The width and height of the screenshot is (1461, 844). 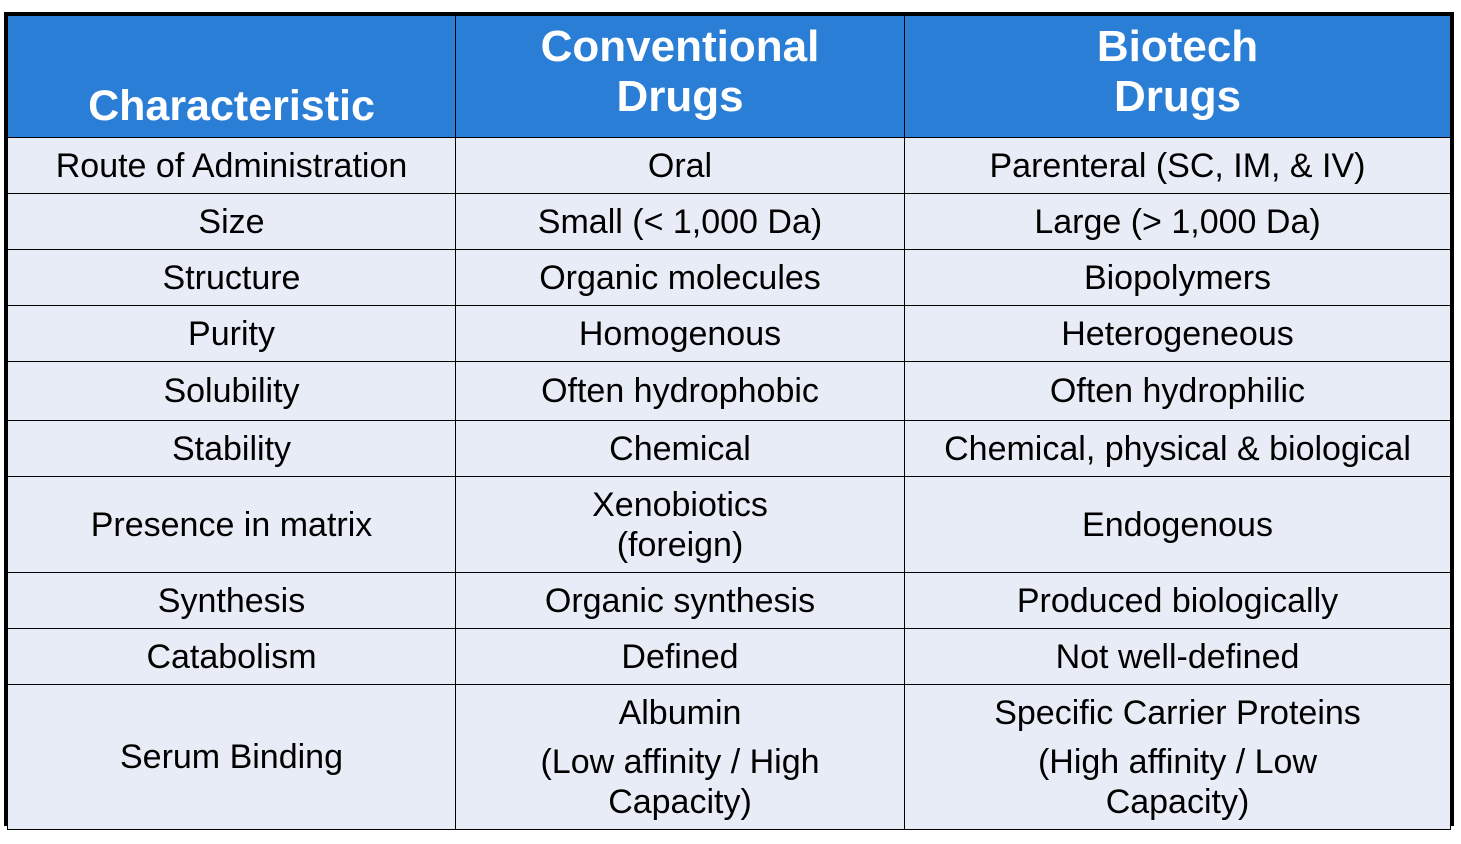 I want to click on cell-conventional: Xenobiotics (foreign), so click(x=680, y=524).